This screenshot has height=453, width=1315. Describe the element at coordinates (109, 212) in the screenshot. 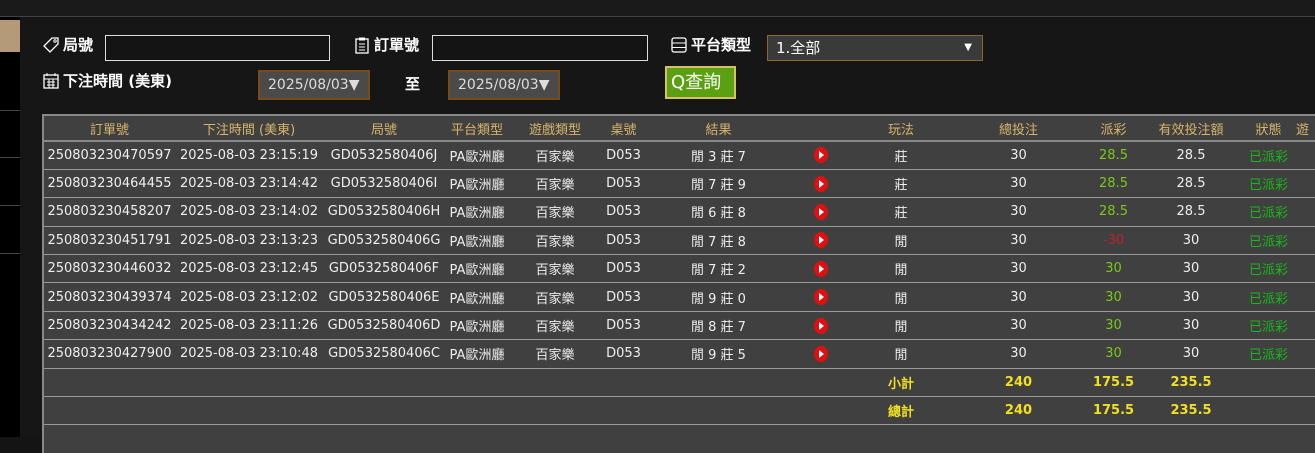

I see `order-id: 250803230458207` at that location.